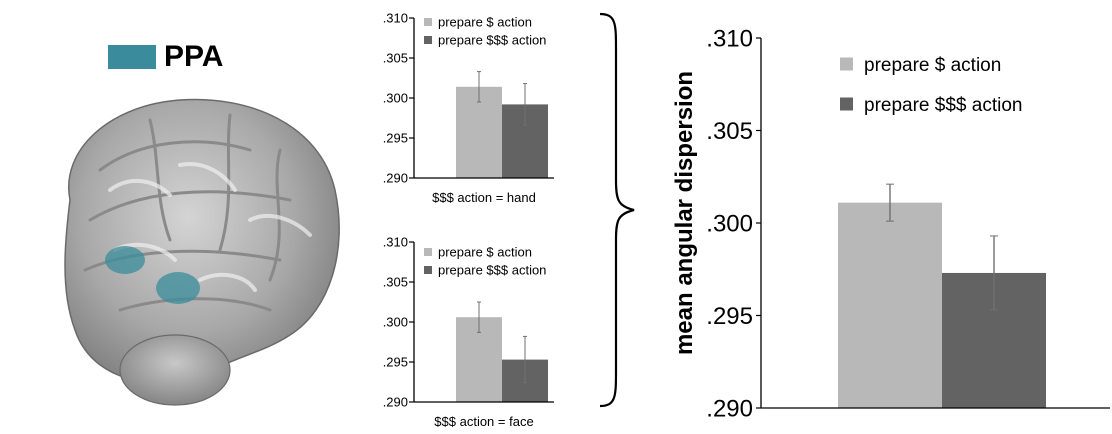  Describe the element at coordinates (125, 260) in the screenshot. I see `ppa-region-left` at that location.